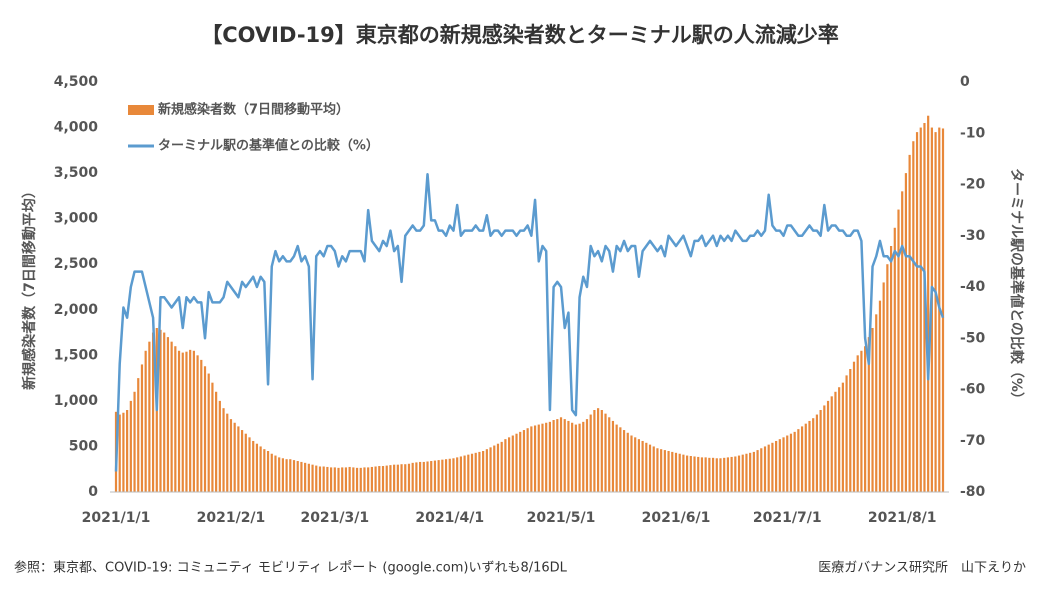 Image resolution: width=1040 pixels, height=590 pixels. I want to click on y-tick-label: 3,500, so click(76, 173).